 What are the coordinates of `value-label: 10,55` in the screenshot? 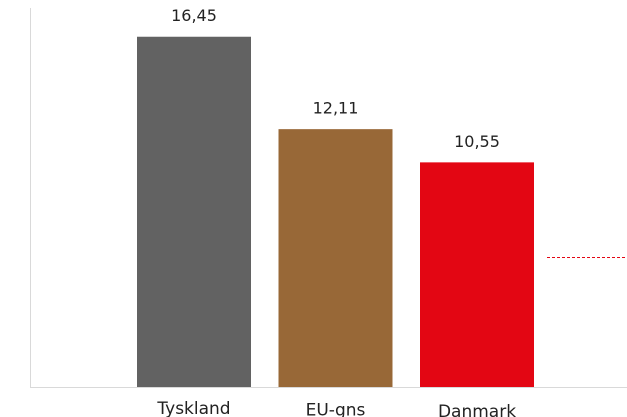 It's located at (477, 141).